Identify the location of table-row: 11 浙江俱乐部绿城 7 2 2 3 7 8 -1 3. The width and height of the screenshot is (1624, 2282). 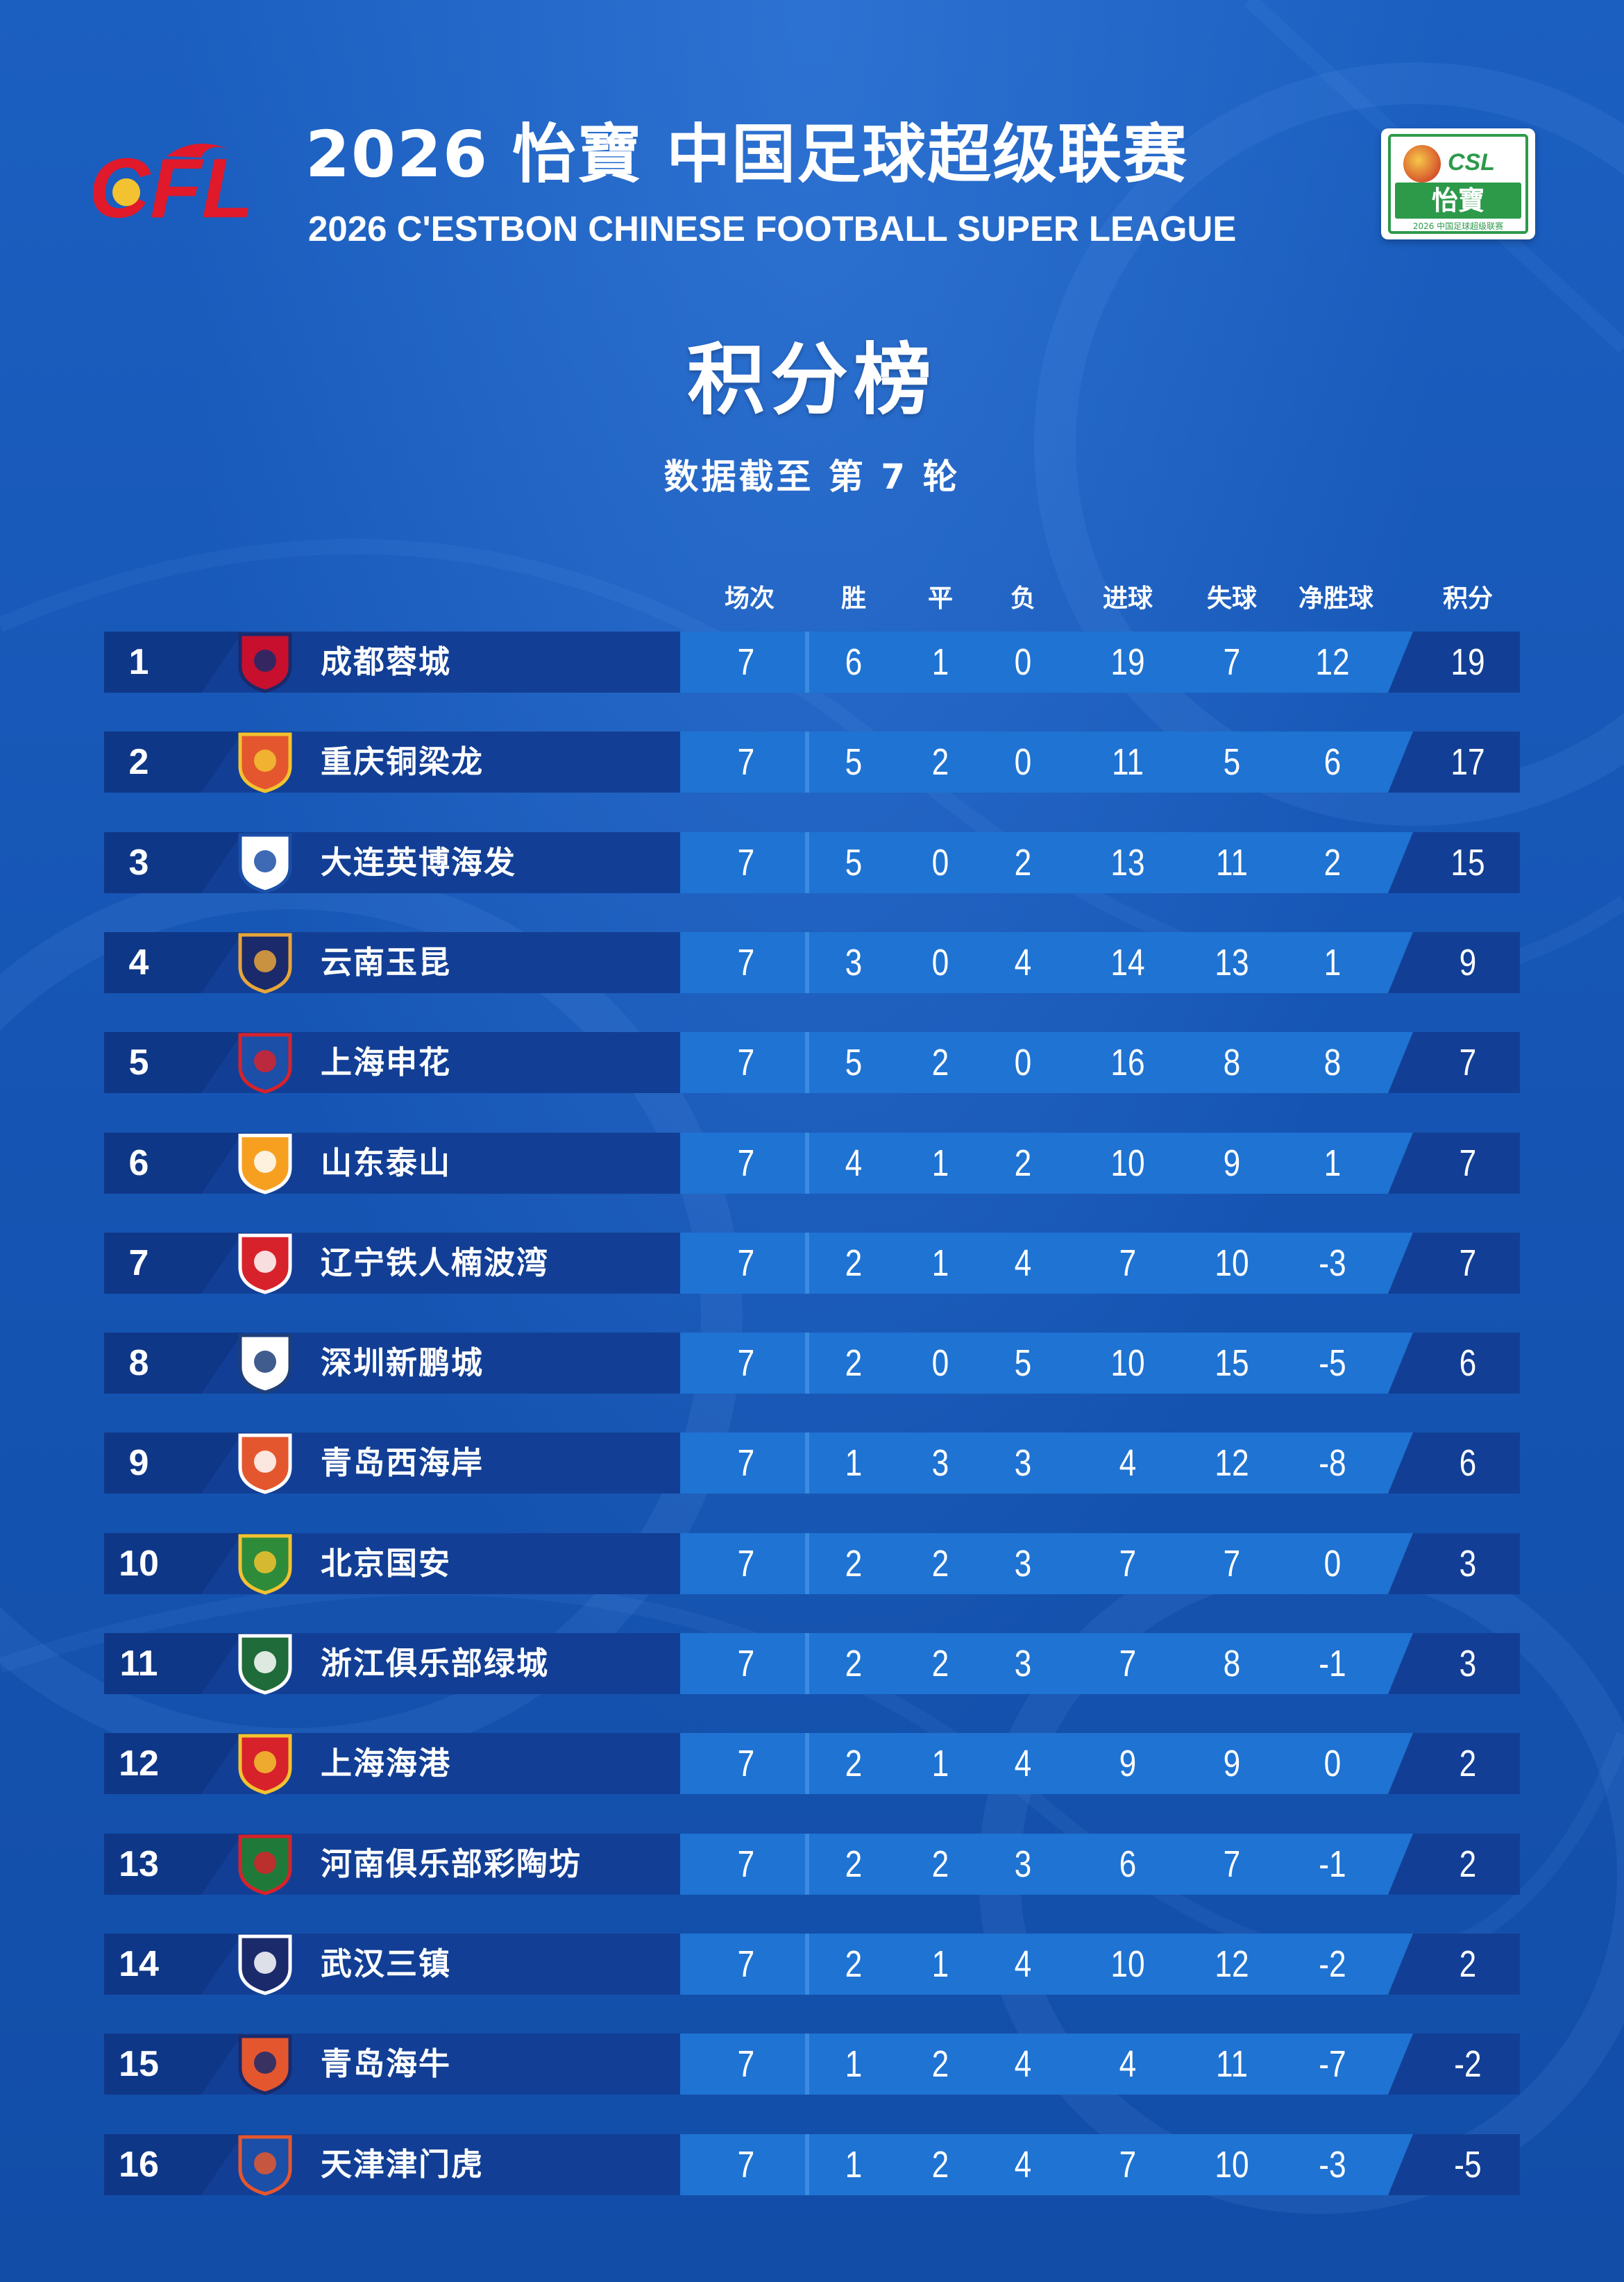
(812, 1664).